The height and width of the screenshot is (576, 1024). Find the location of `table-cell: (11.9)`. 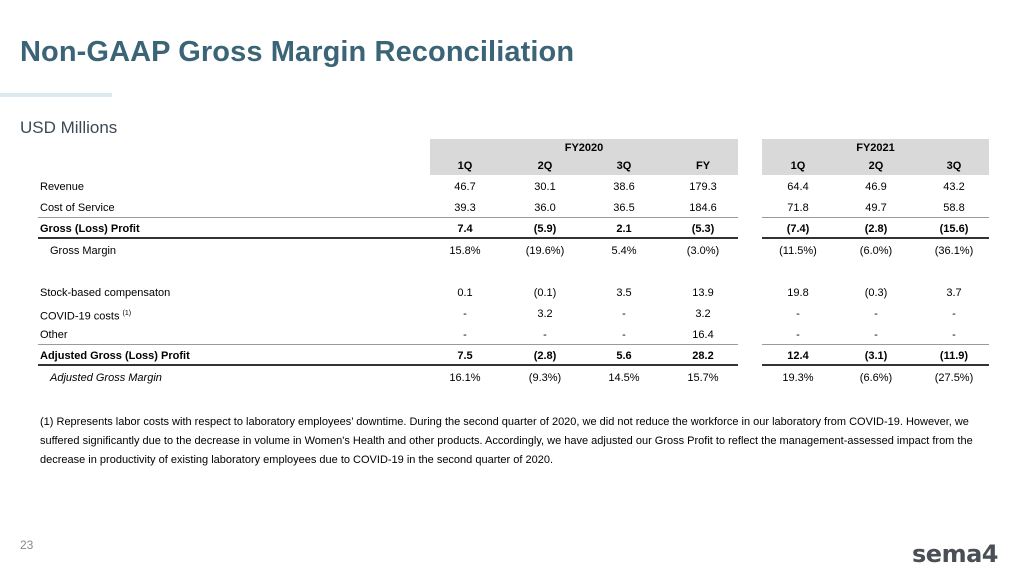

table-cell: (11.9) is located at coordinates (954, 356).